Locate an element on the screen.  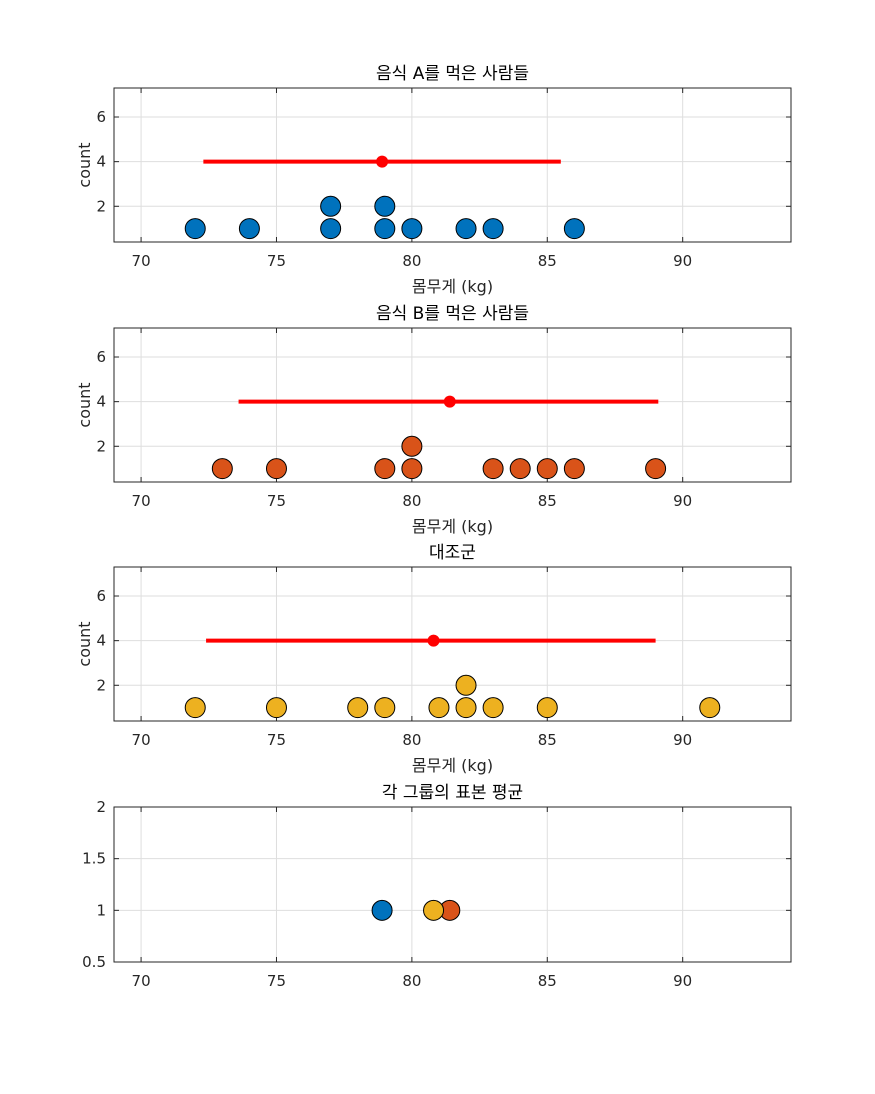
chart-title: 음식 A를 먹은 사람들 is located at coordinates (452, 74).